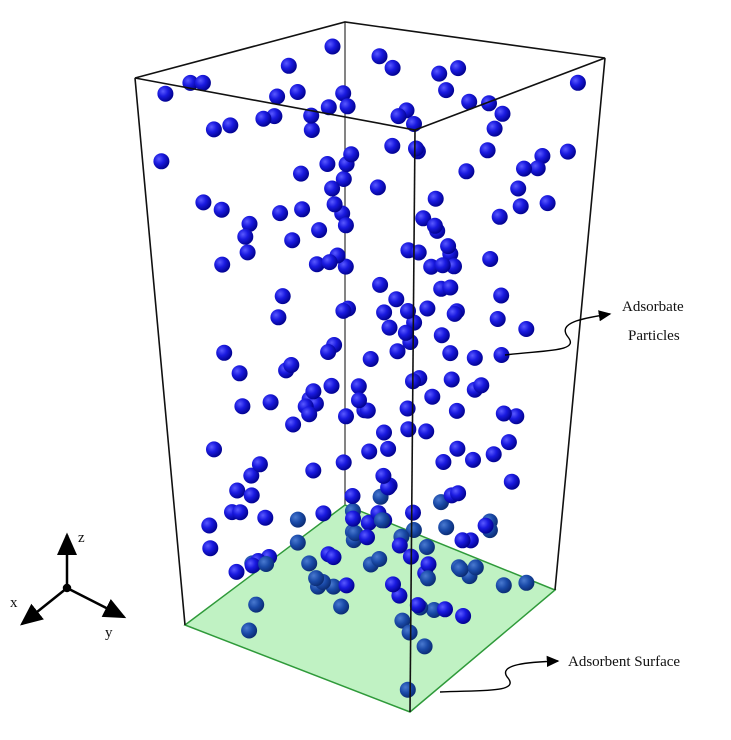  What do you see at coordinates (73, 579) in the screenshot?
I see `axis-triad` at bounding box center [73, 579].